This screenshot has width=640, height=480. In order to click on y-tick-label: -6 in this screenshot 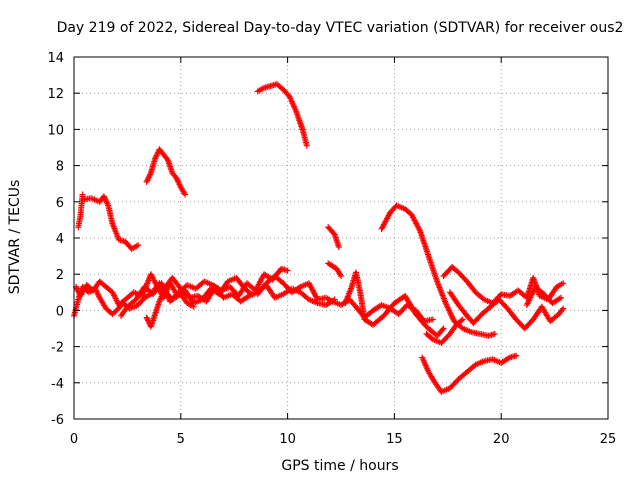, I will do `click(57, 420)`.